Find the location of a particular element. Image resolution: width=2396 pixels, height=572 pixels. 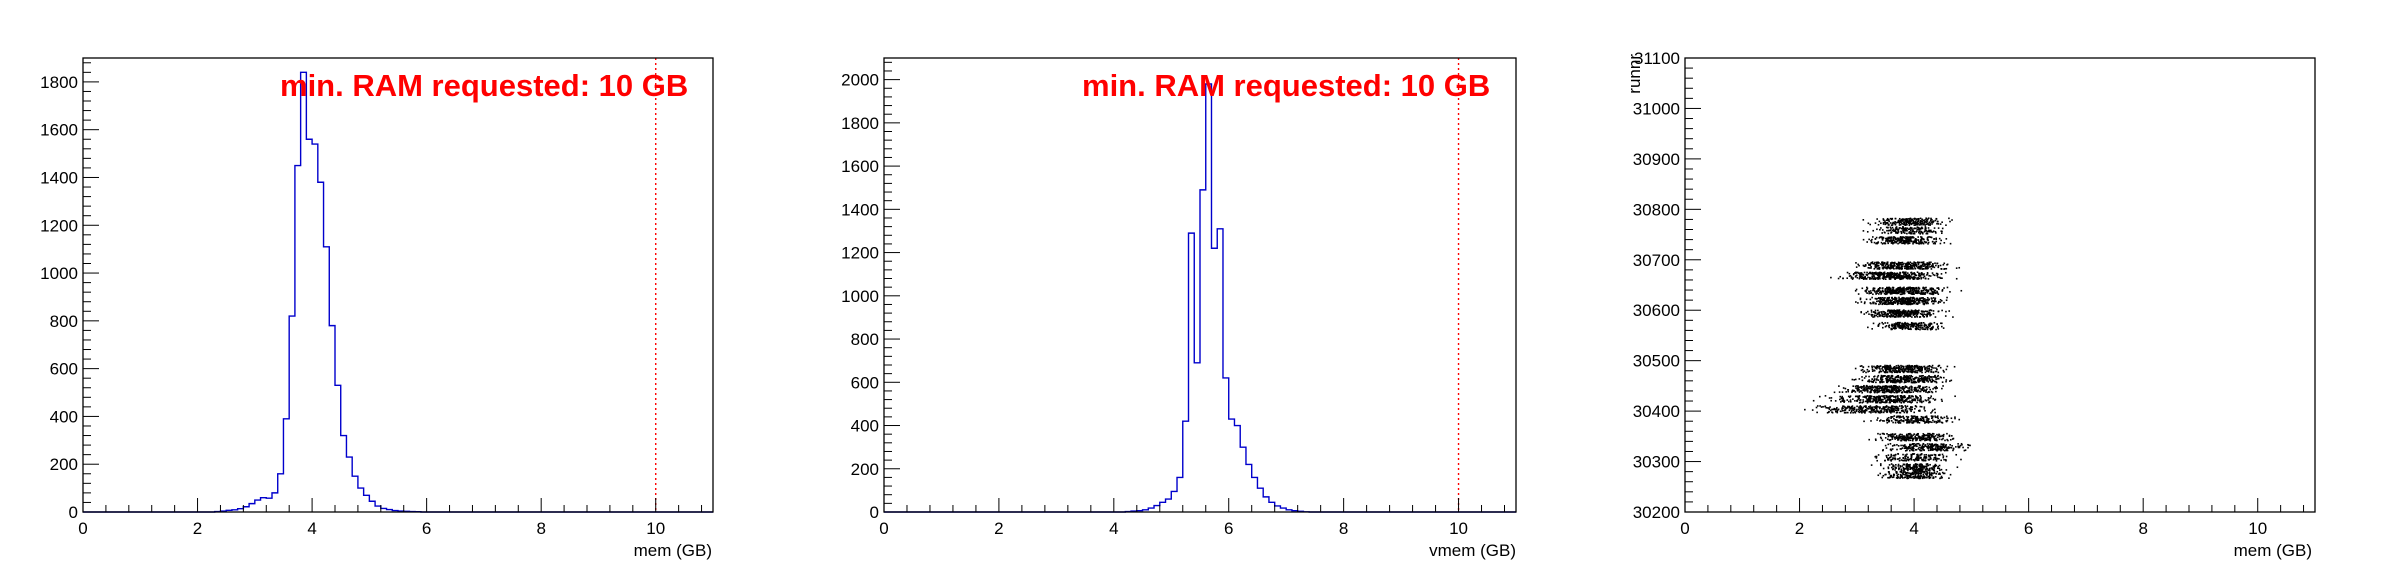

x-tick-label: 2 is located at coordinates (197, 528).